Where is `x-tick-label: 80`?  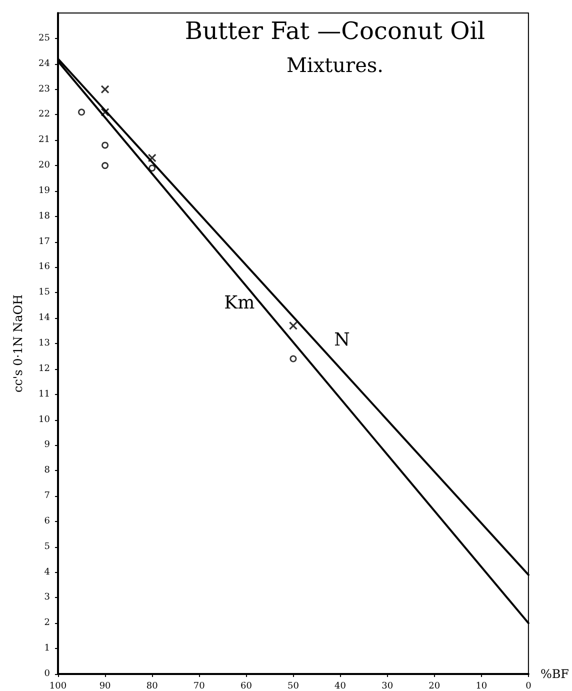 x-tick-label: 80 is located at coordinates (152, 686).